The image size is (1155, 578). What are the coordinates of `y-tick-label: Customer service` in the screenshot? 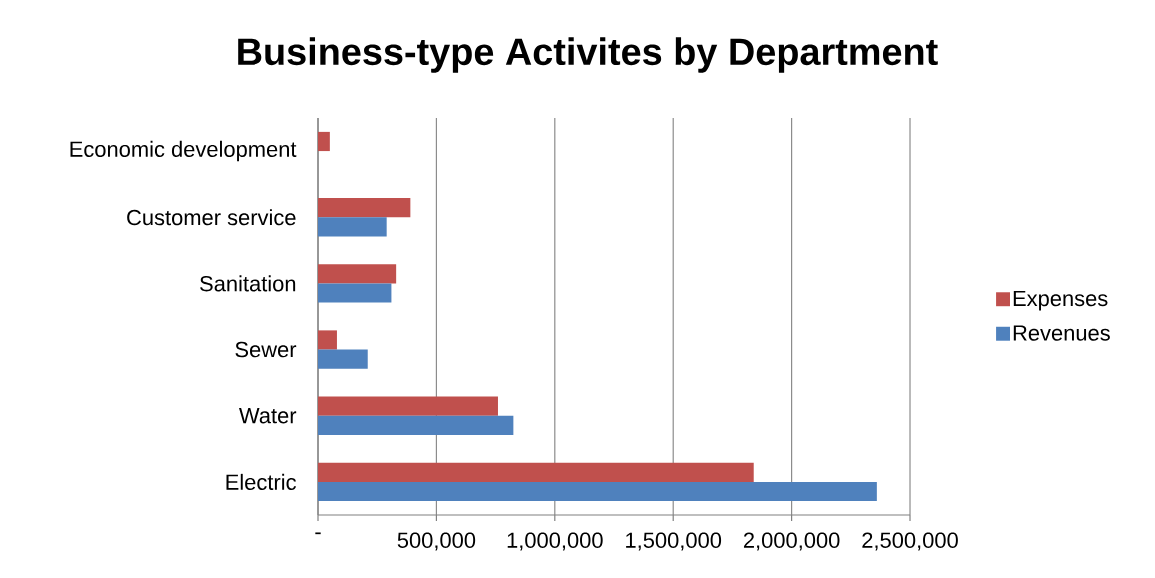 It's located at (211, 217).